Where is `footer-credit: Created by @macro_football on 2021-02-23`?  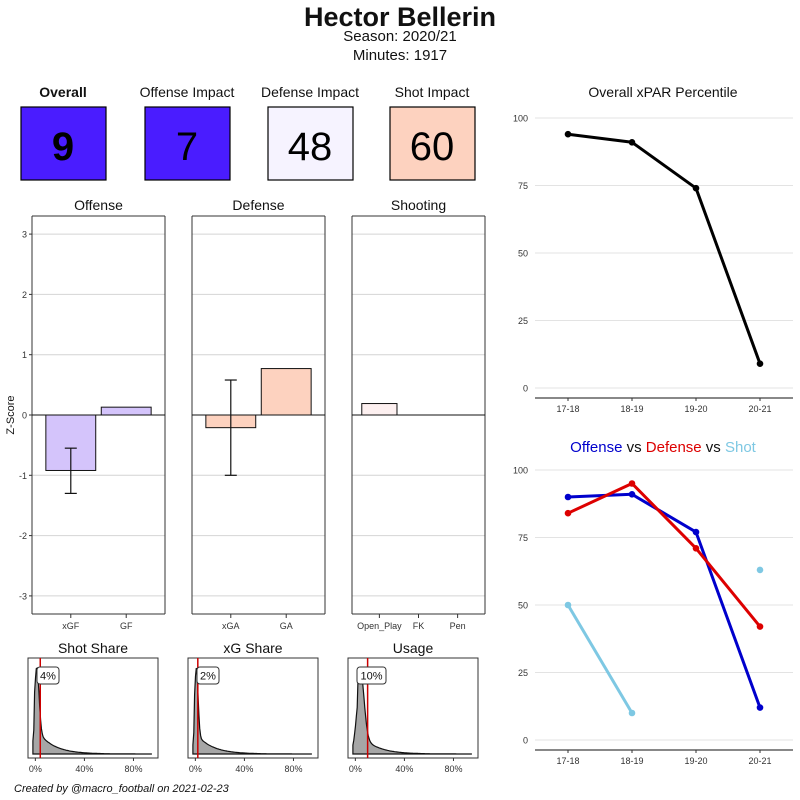 footer-credit: Created by @macro_football on 2021-02-23 is located at coordinates (121, 789).